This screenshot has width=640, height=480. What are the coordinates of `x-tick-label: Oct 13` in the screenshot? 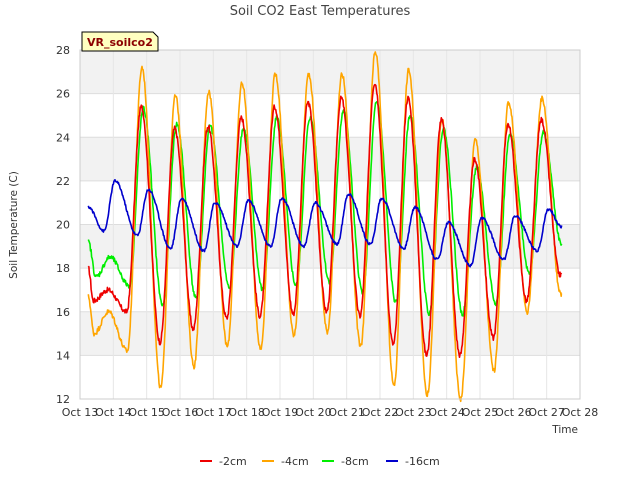 It's located at (80, 412).